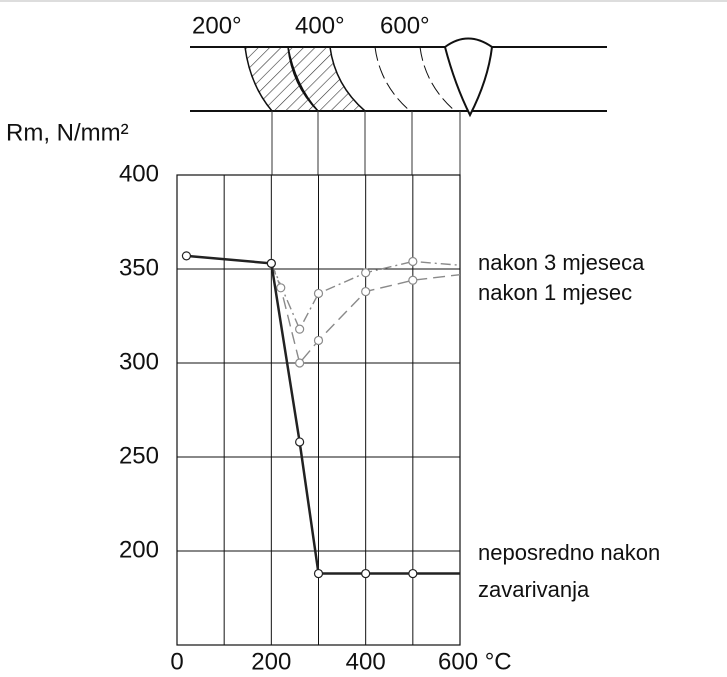 The width and height of the screenshot is (727, 677). Describe the element at coordinates (139, 267) in the screenshot. I see `y-tick-label: 350` at that location.